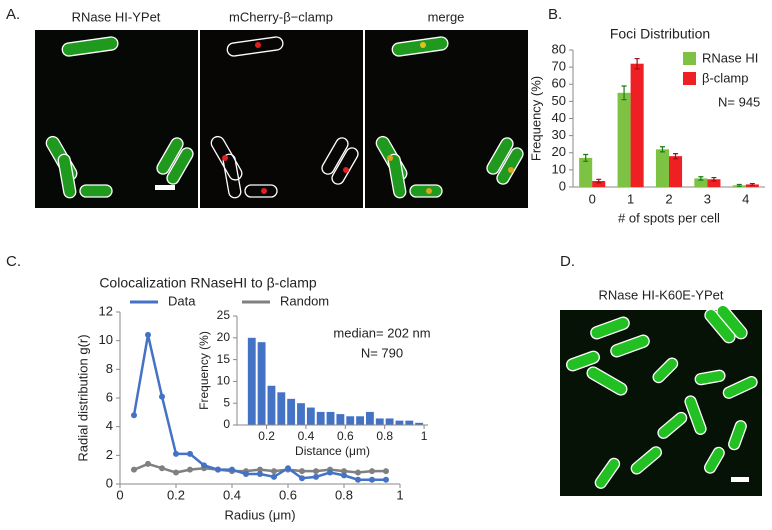 The image size is (772, 530). Describe the element at coordinates (559, 48) in the screenshot. I see `y-tick-label: 80` at that location.